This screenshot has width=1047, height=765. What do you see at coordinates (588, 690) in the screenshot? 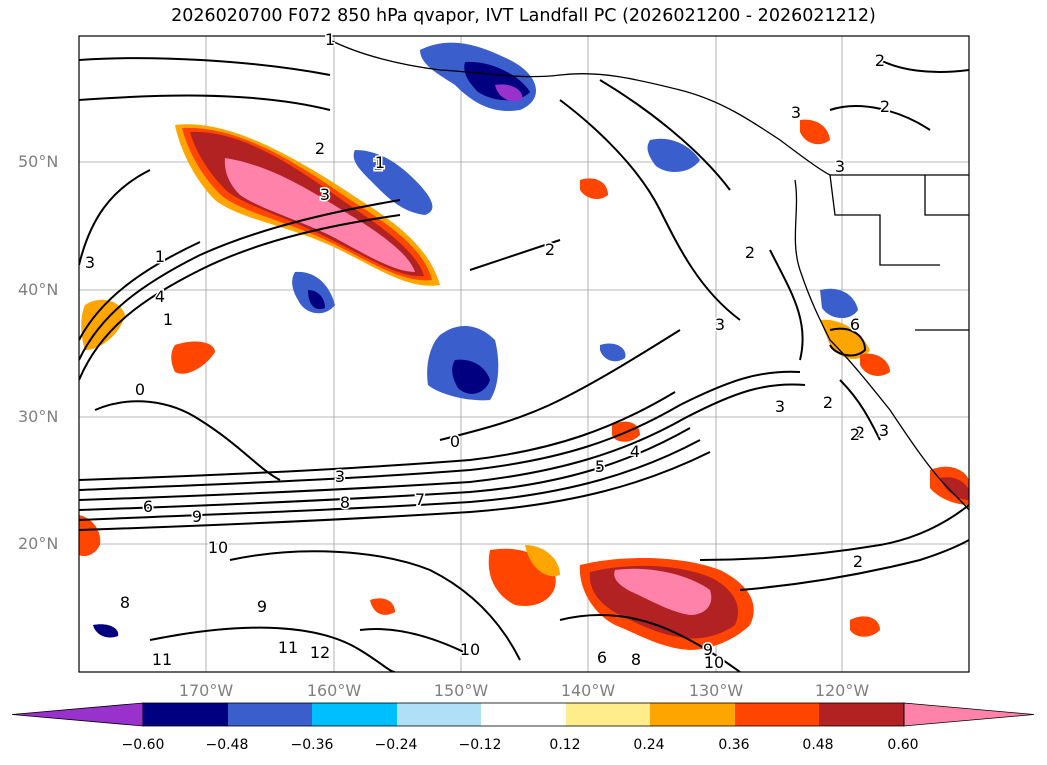
I see `lon-label-140w: 140°W` at bounding box center [588, 690].